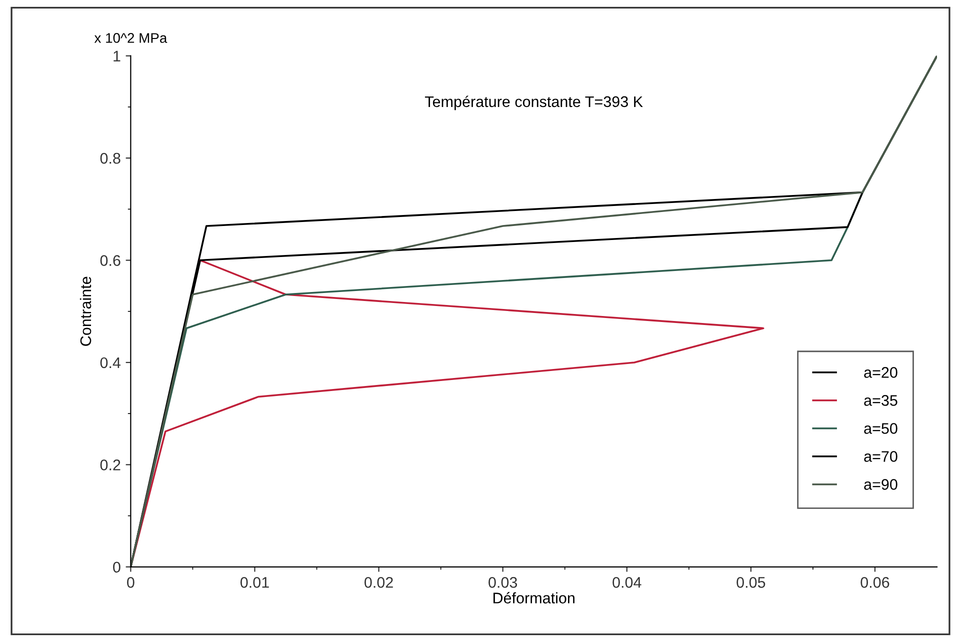 This screenshot has height=642, width=961. Describe the element at coordinates (533, 103) in the screenshot. I see `text: Température constante T=393 K` at that location.